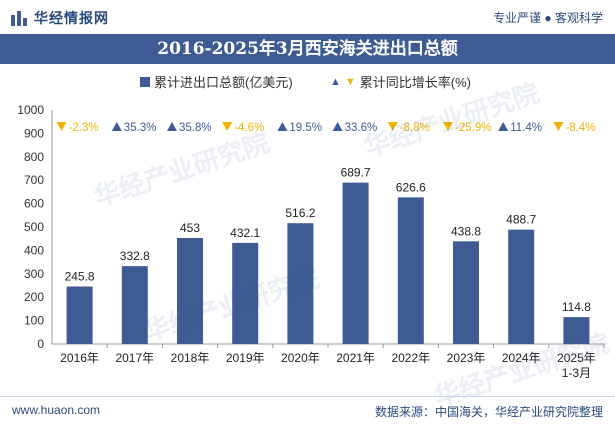 The image size is (615, 428). I want to click on legend: 累计进出口总额(亿美元) ▲ ▼ 累计同比增长率(%), so click(307, 82).